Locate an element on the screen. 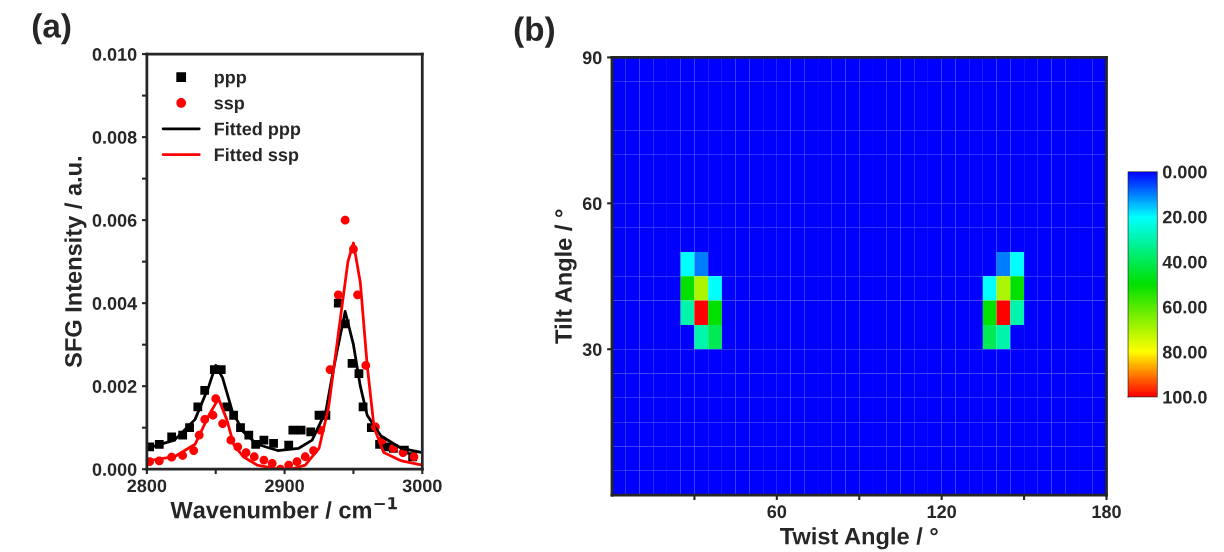  x-tick-label: 2800 is located at coordinates (147, 486).